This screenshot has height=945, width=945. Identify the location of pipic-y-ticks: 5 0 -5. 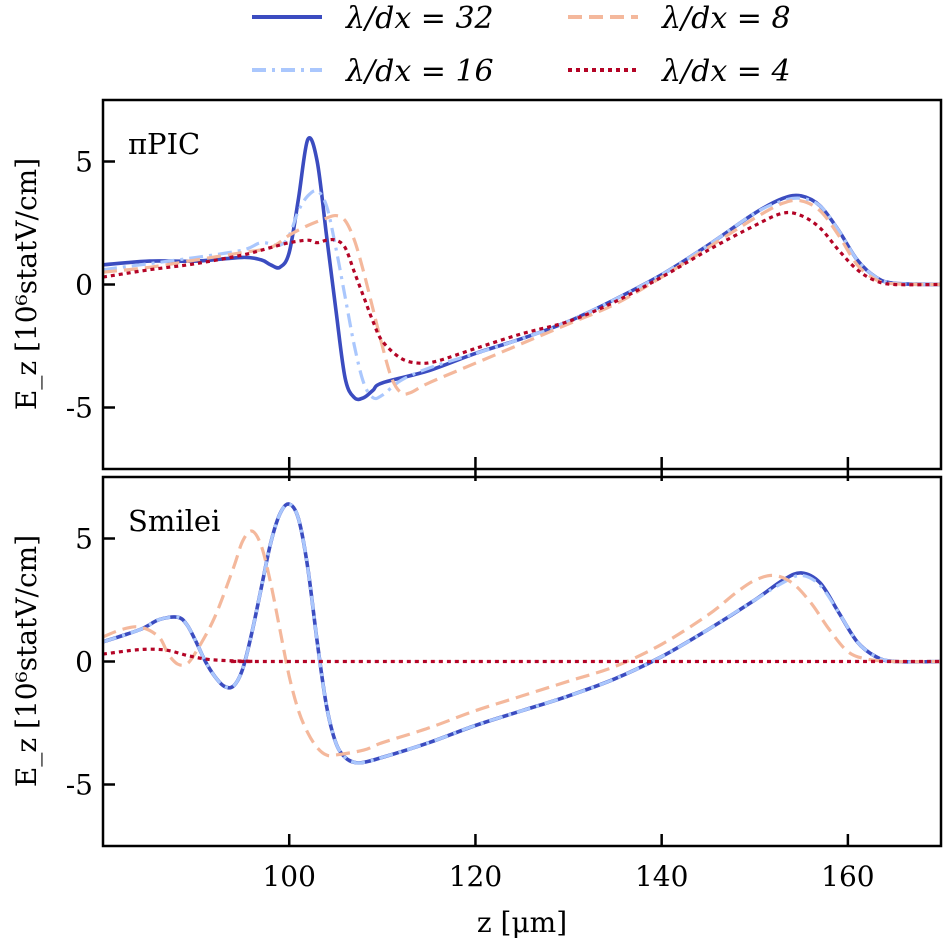
(90, 285).